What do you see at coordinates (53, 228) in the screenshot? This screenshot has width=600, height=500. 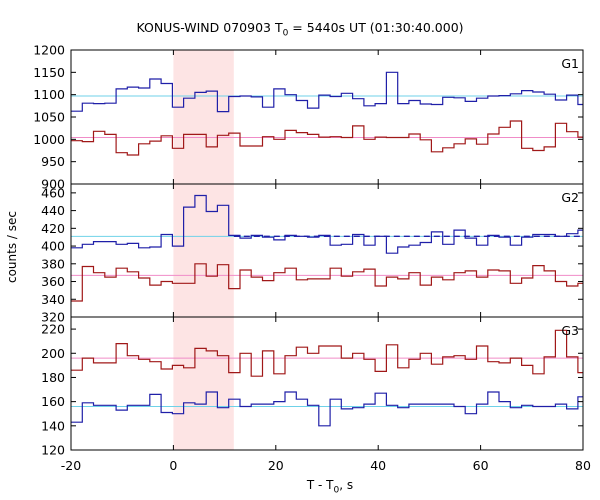 I see `y-tick-label: 420` at bounding box center [53, 228].